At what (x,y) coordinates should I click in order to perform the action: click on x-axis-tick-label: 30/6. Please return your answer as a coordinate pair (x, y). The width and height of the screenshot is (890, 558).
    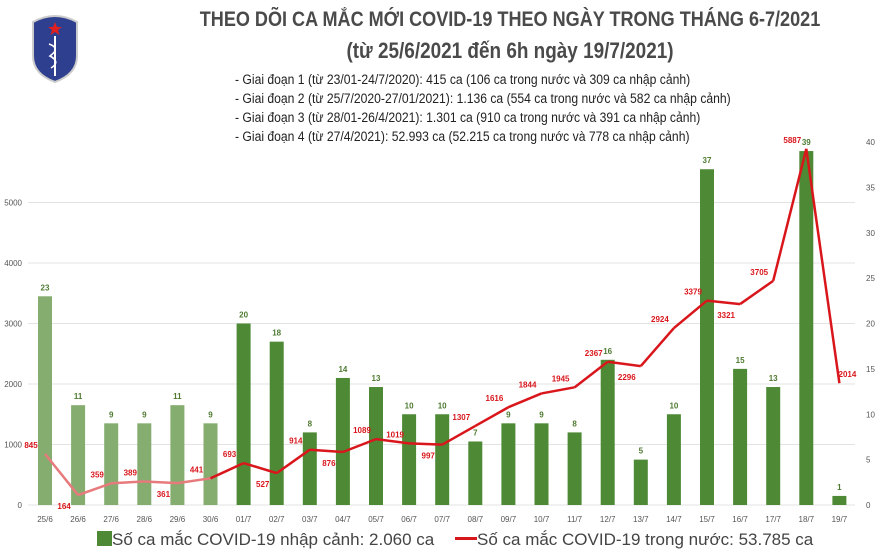
    Looking at the image, I should click on (211, 519).